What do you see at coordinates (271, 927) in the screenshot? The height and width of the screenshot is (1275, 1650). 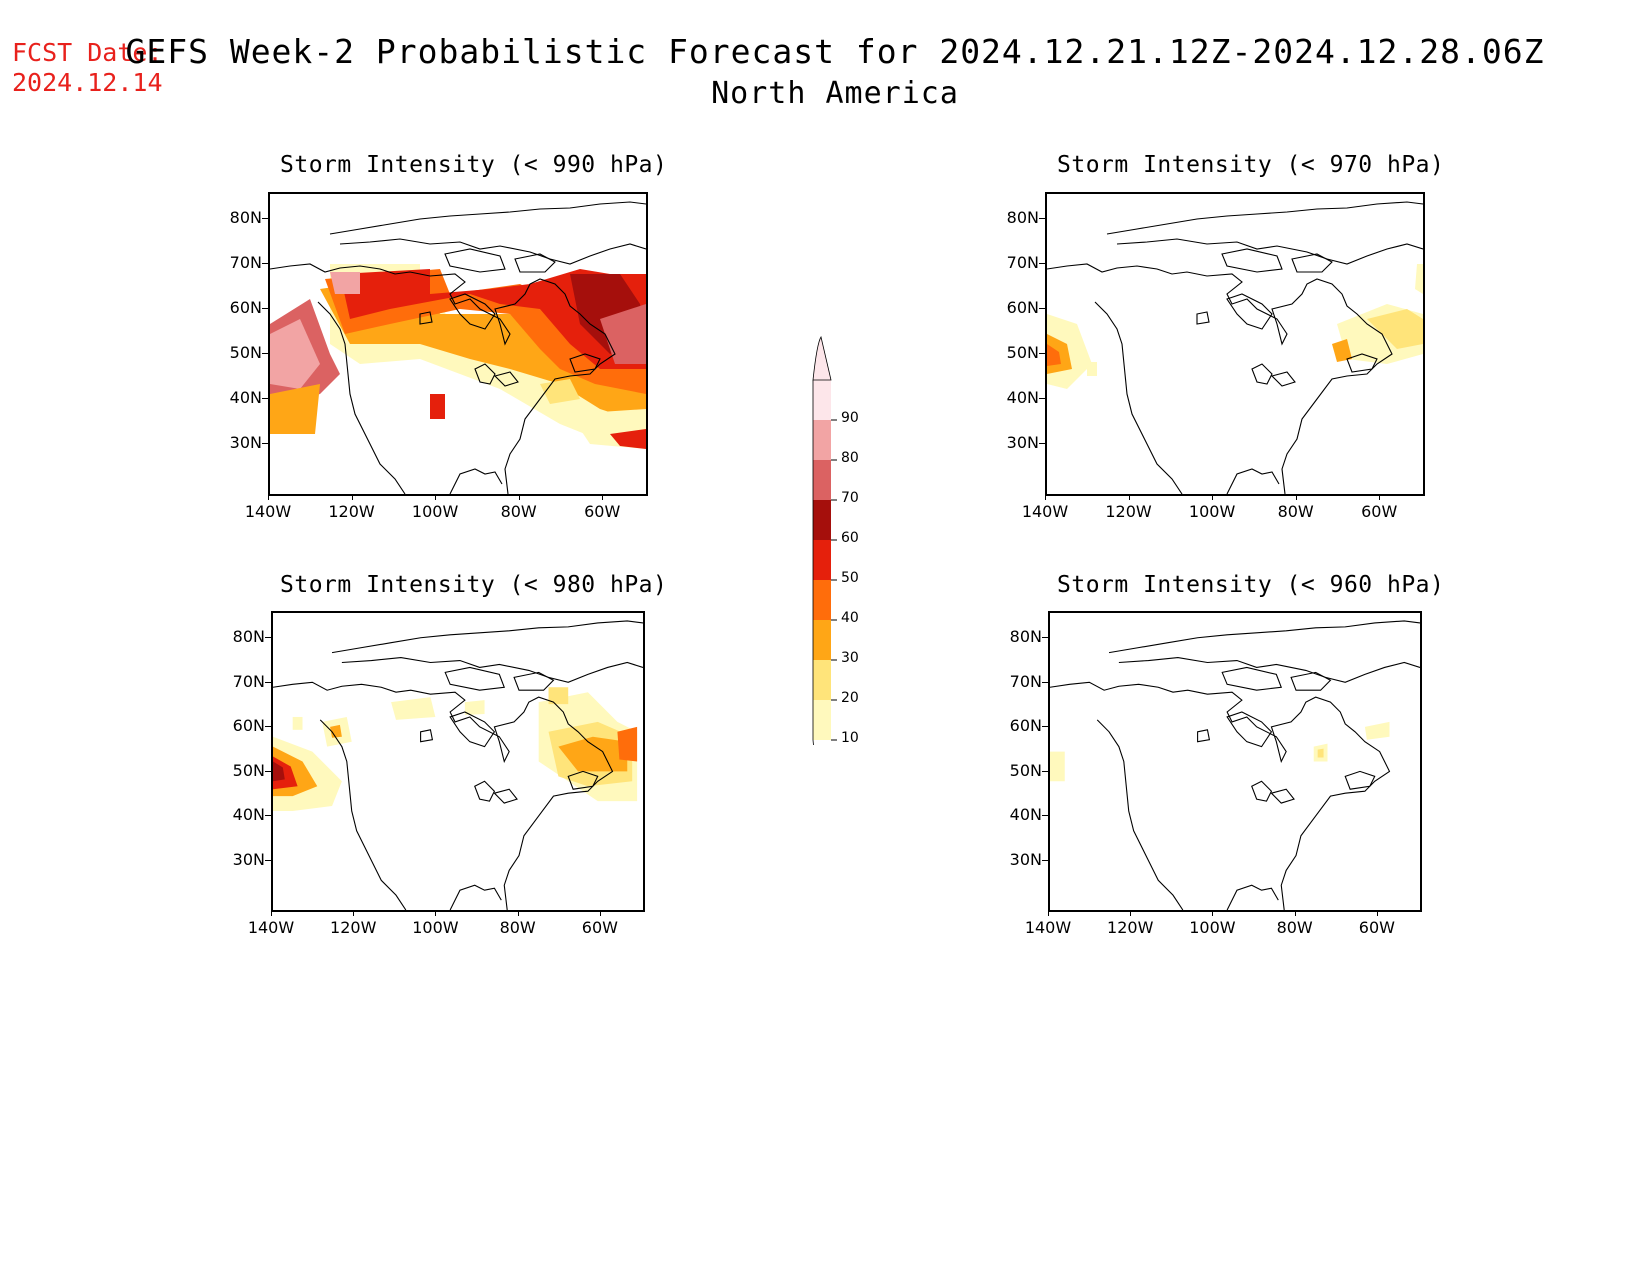 I see `lon-tick-label: 140W` at bounding box center [271, 927].